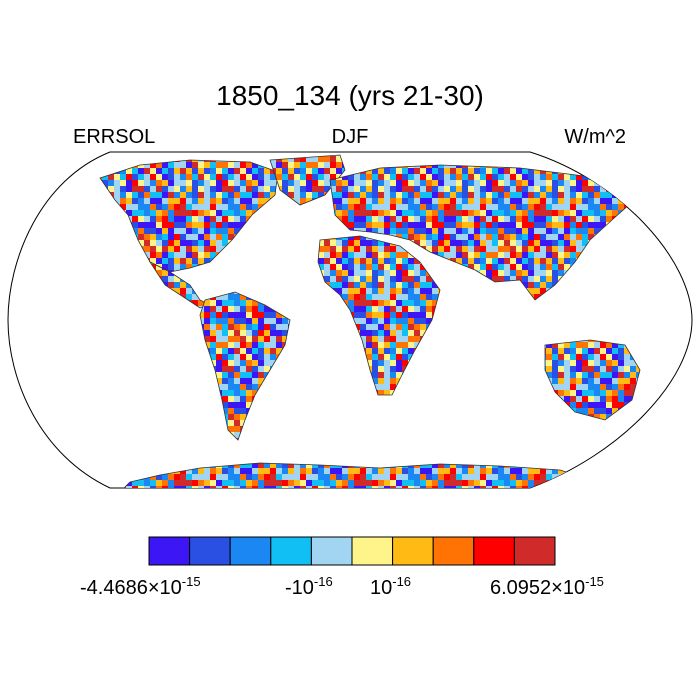  Describe the element at coordinates (350, 95) in the screenshot. I see `plot-title: 1850_134 (yrs 21-30)` at that location.